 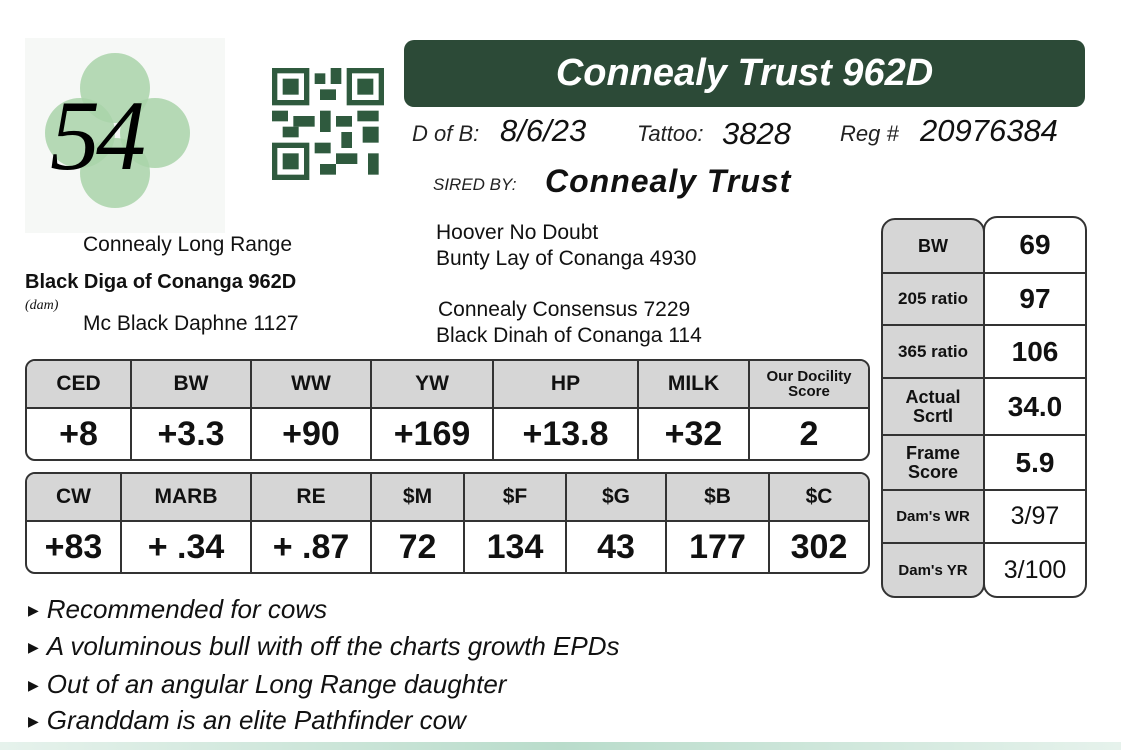 I want to click on epd-value: 302, so click(x=819, y=546).